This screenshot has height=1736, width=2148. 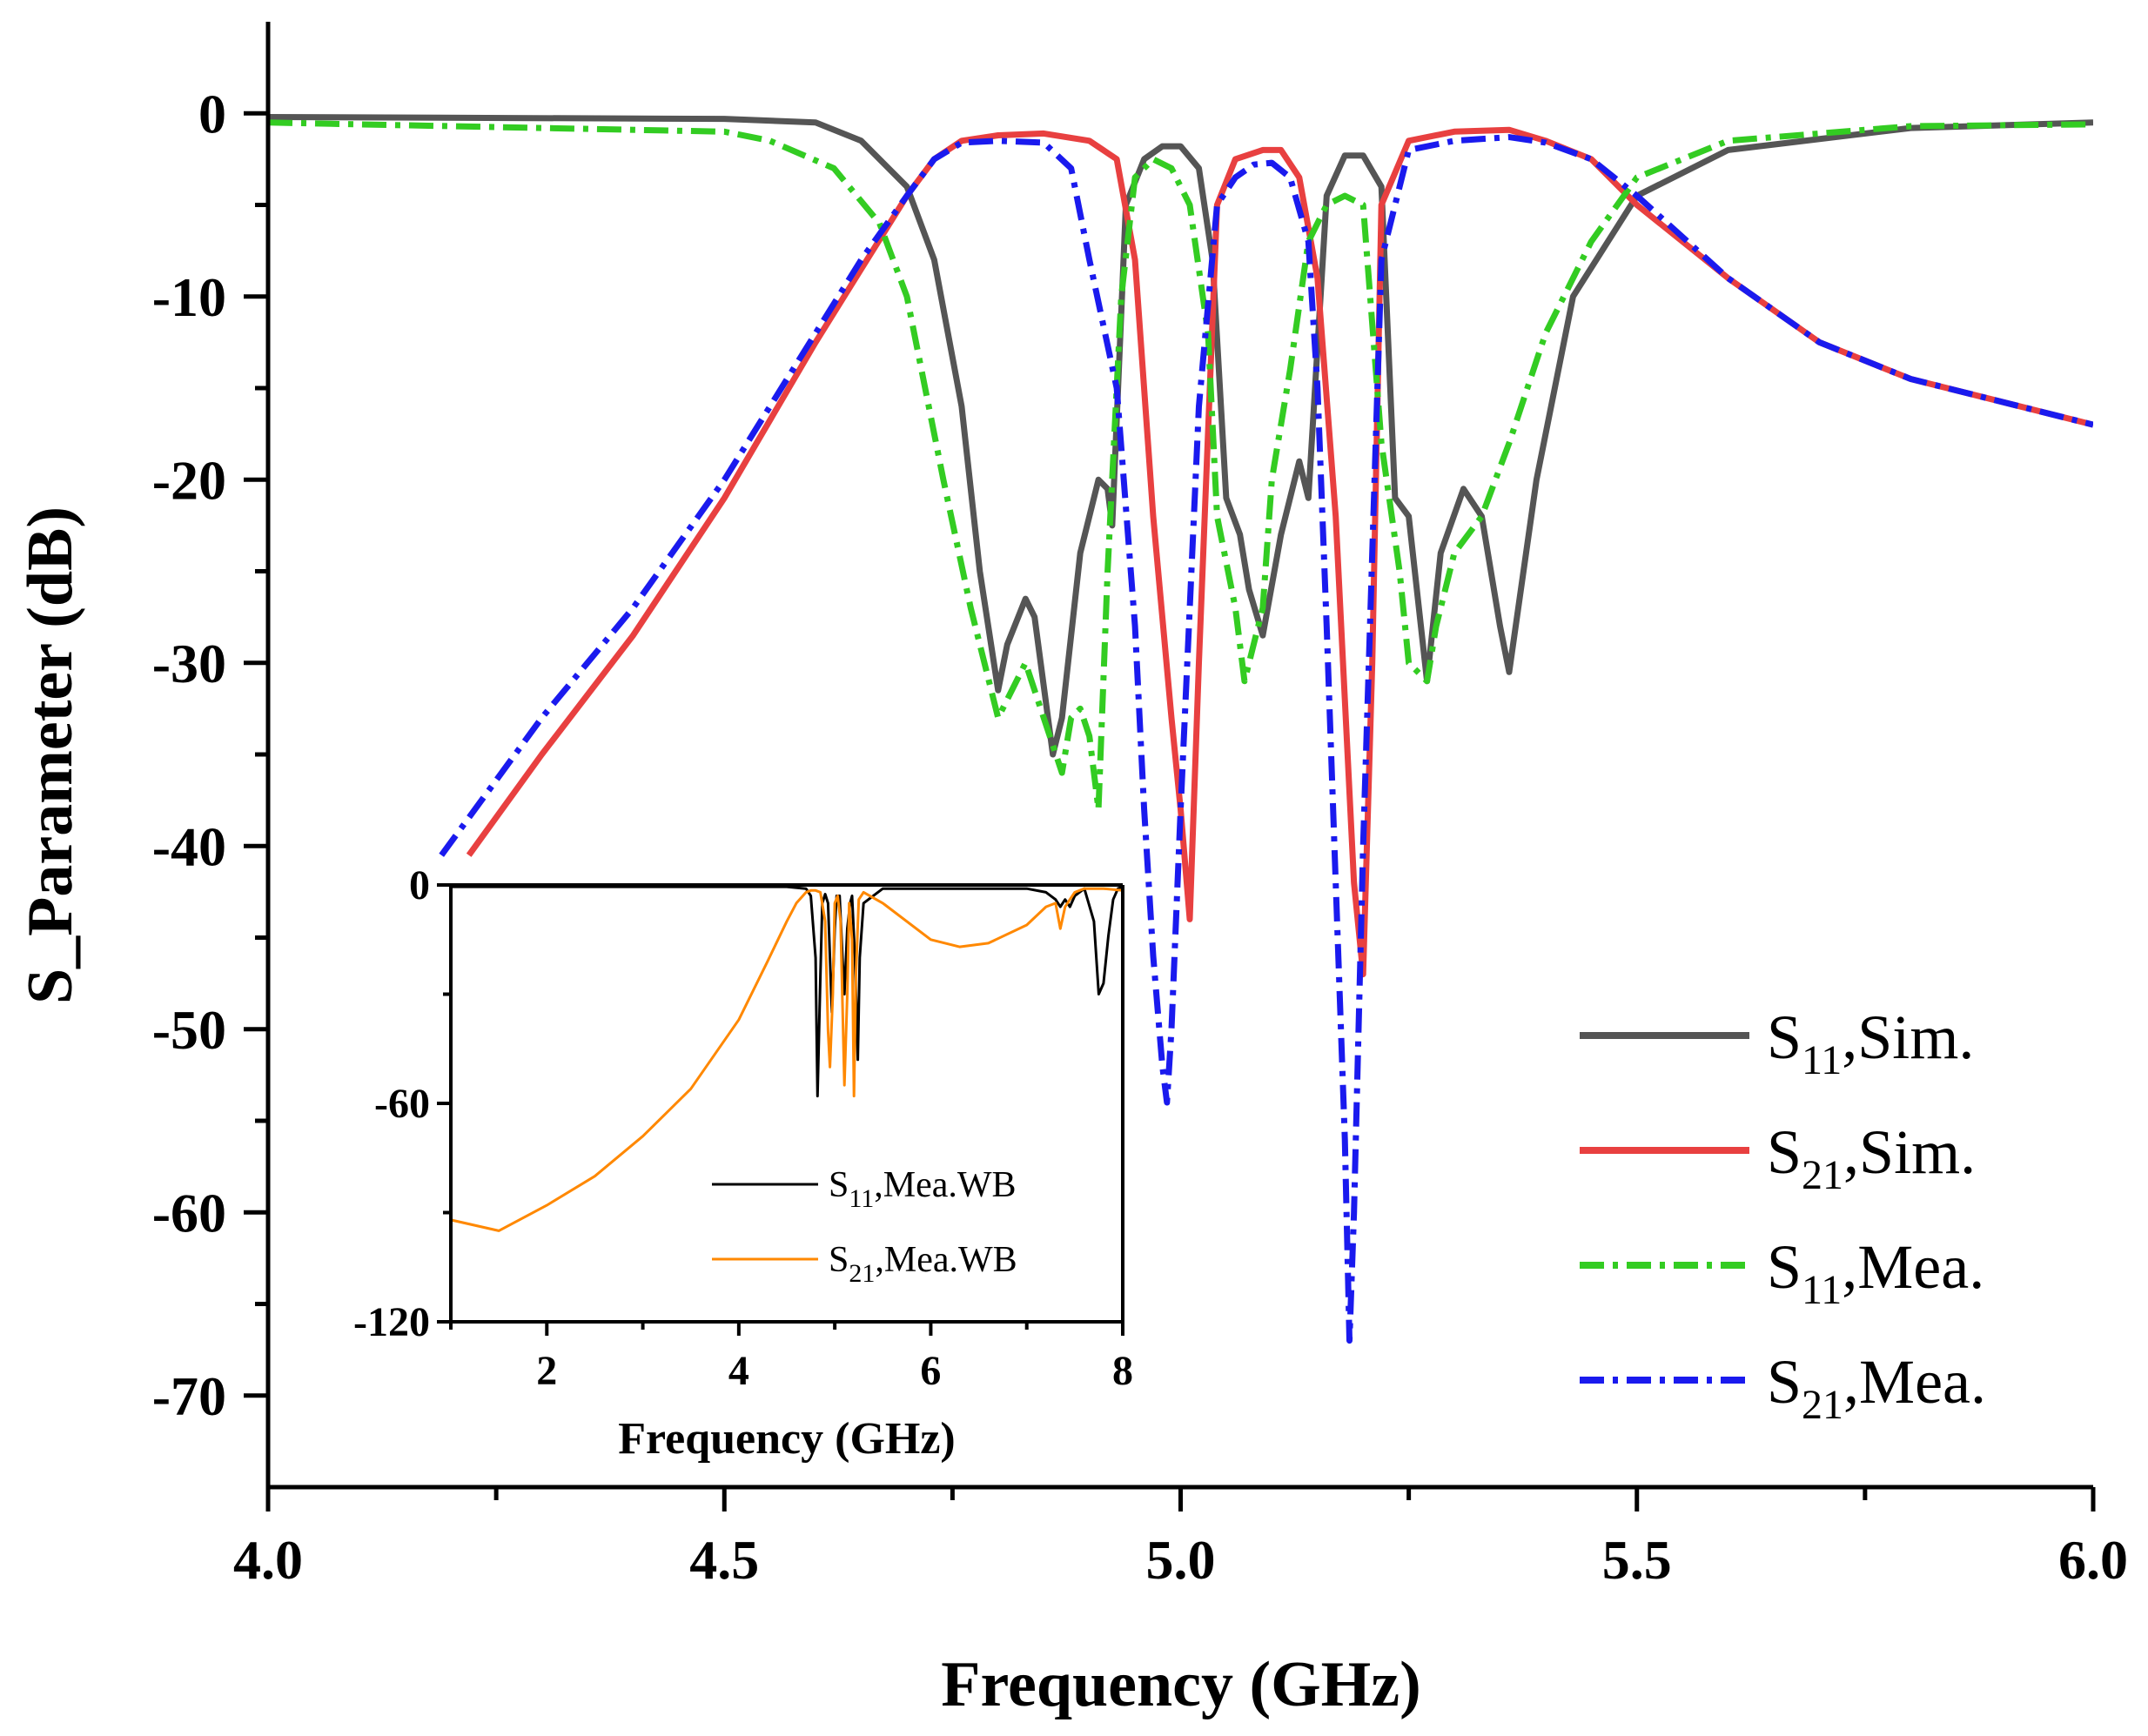 What do you see at coordinates (50, 755) in the screenshot?
I see `main-y-axis-title: S_Parameter (dB)` at bounding box center [50, 755].